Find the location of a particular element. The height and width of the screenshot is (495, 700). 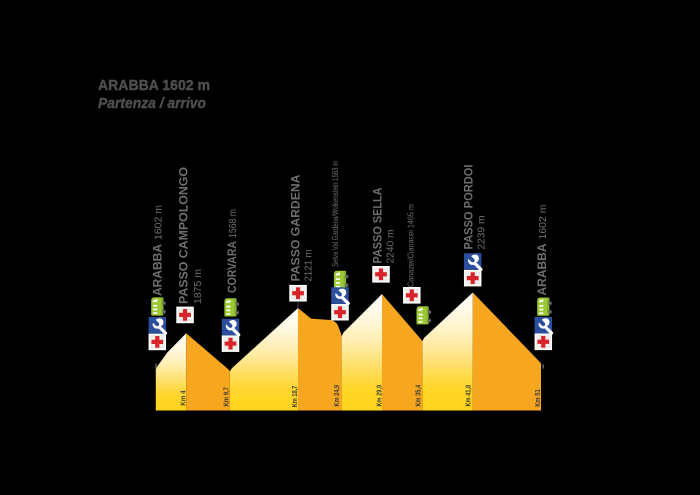

svg-text: Km 9,7 is located at coordinates (226, 397).